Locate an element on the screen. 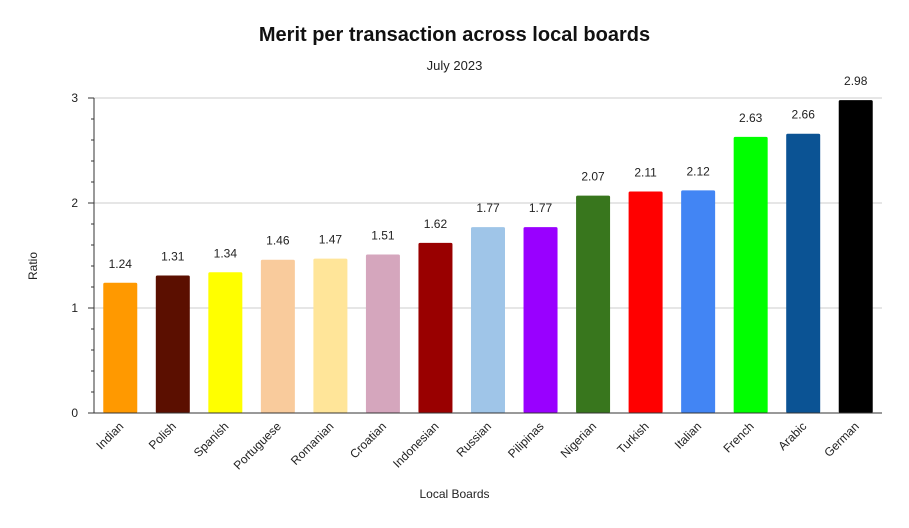 Image resolution: width=909 pixels, height=528 pixels. data-label: 1.31 is located at coordinates (173, 256).